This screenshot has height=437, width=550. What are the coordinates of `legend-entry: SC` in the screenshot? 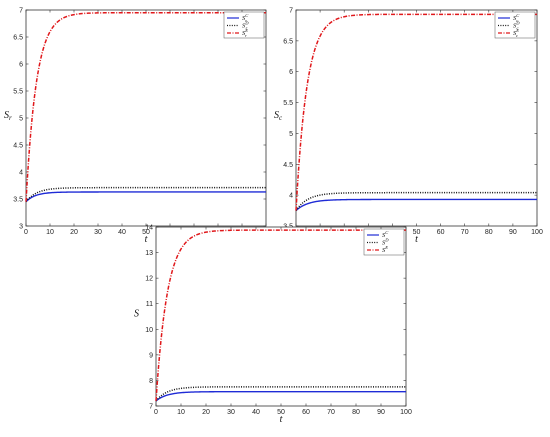 It's located at (385, 234).